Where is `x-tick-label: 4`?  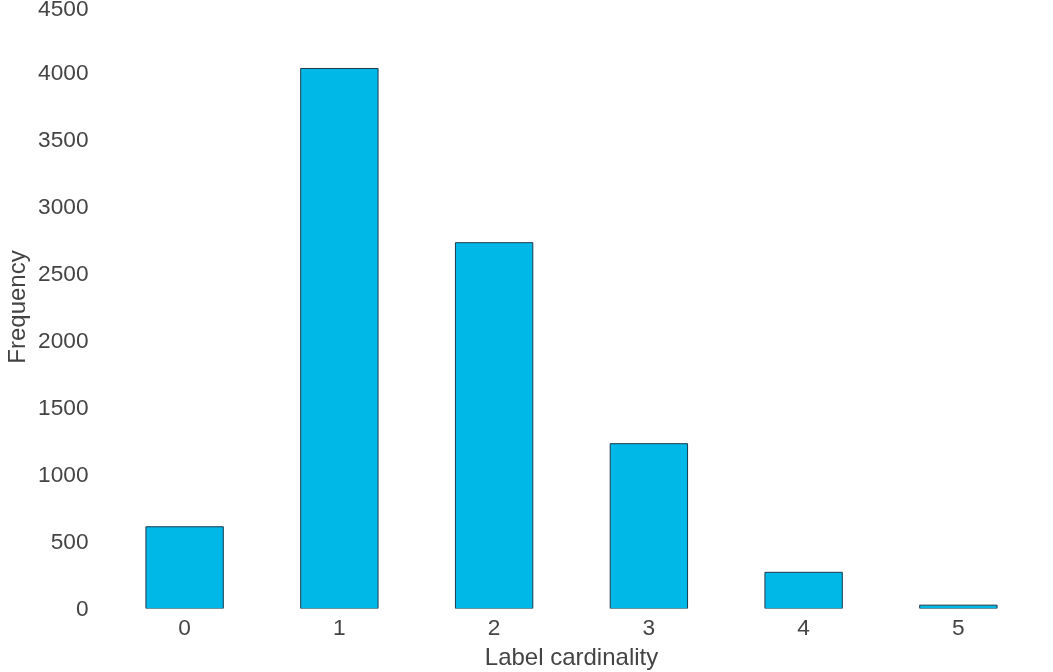 x-tick-label: 4 is located at coordinates (803, 626).